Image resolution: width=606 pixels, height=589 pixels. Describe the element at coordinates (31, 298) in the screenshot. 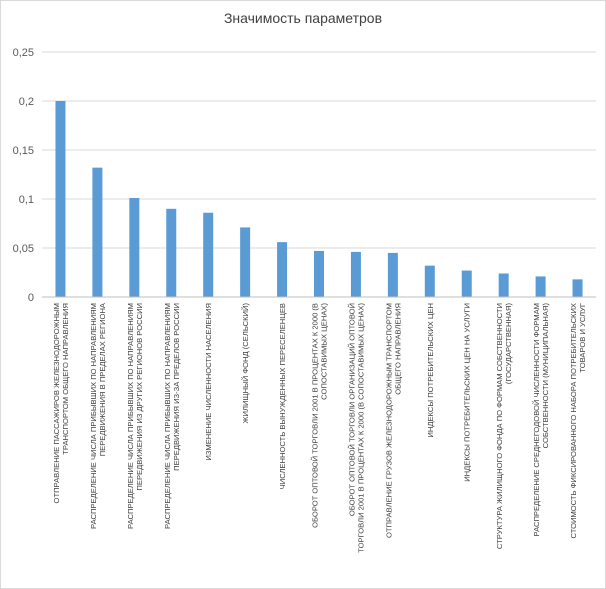

I see `y-tick-label: 0` at that location.